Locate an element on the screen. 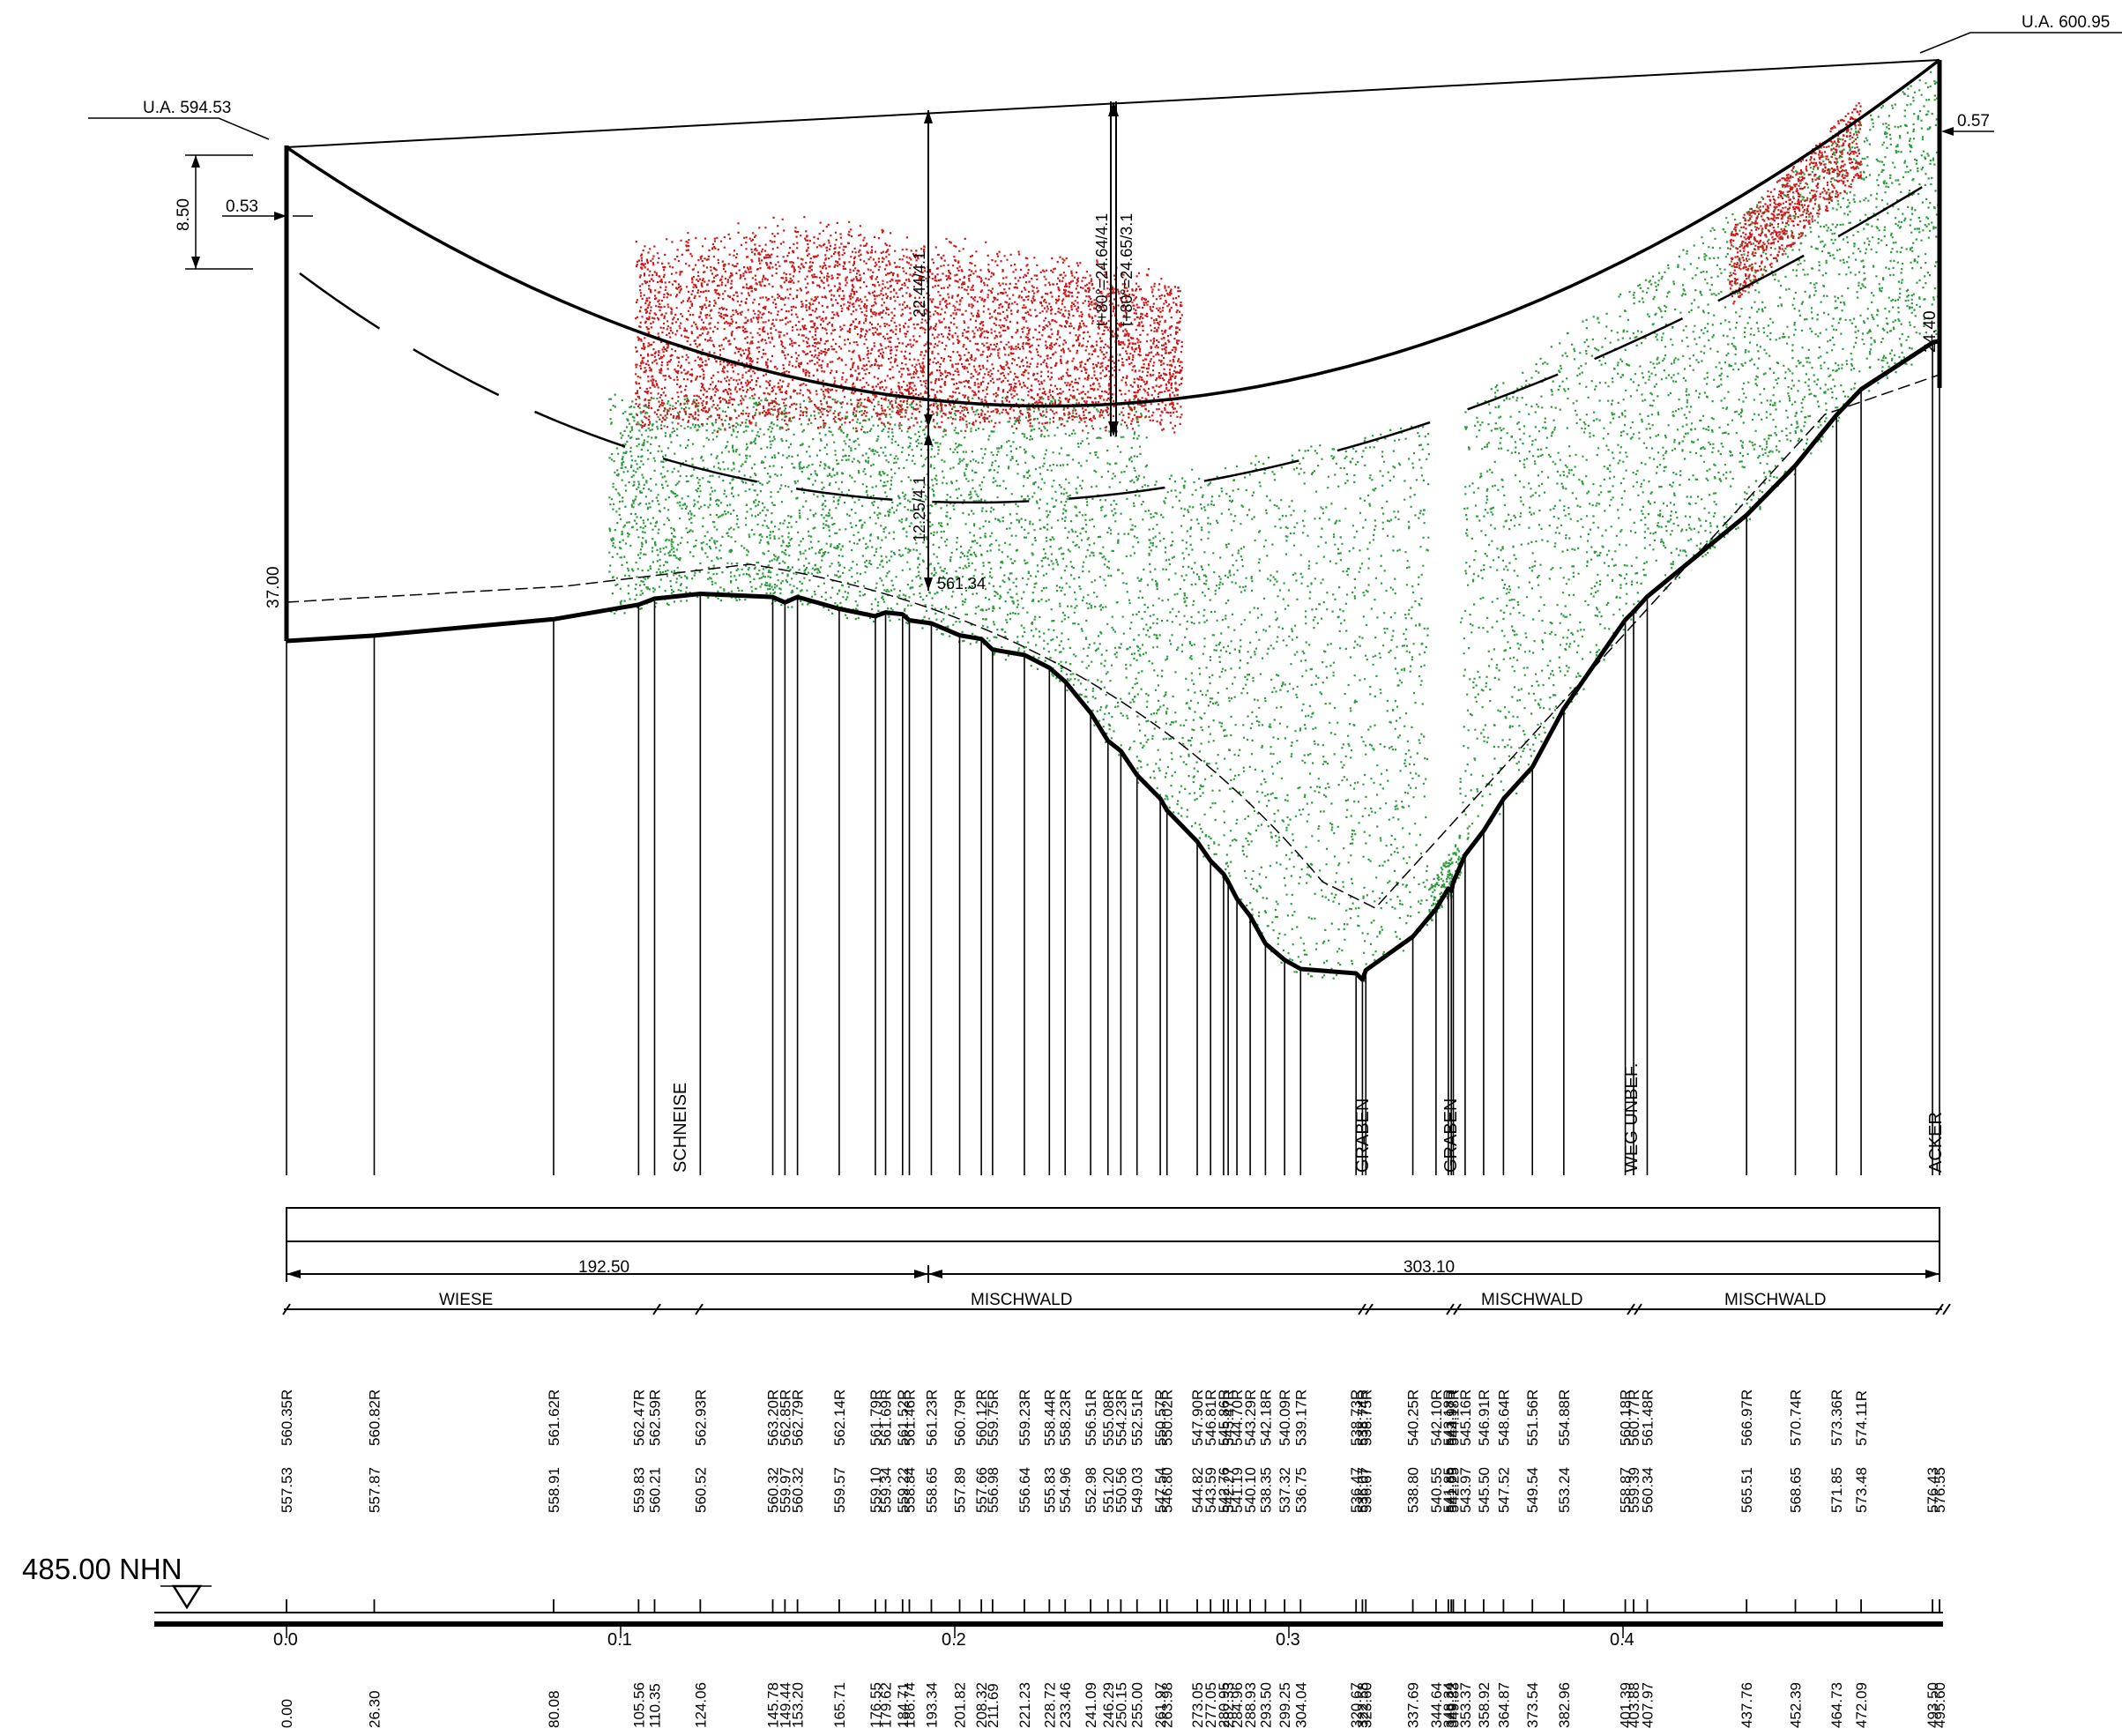 Image resolution: width=2122 pixels, height=1736 pixels. ground-height-label: 545.50 is located at coordinates (1484, 1490).